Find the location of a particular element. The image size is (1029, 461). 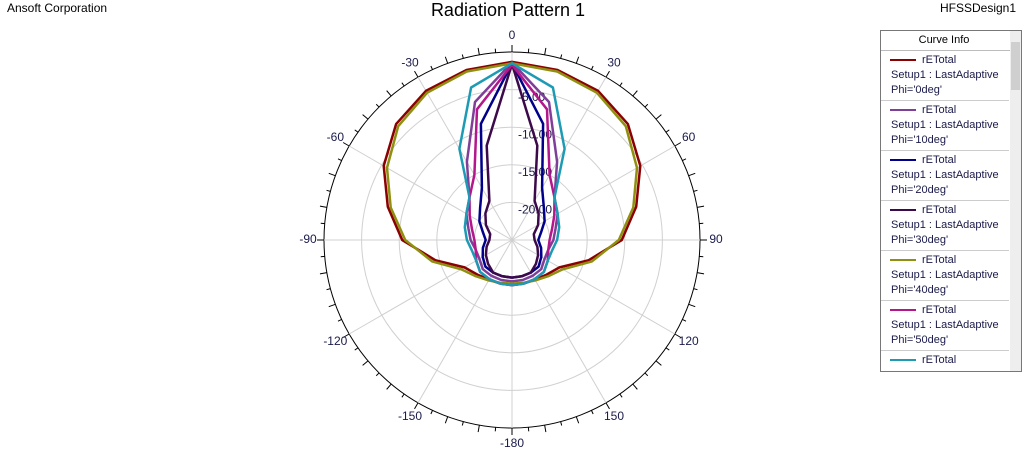

theta-tick-label: -150 is located at coordinates (410, 416).